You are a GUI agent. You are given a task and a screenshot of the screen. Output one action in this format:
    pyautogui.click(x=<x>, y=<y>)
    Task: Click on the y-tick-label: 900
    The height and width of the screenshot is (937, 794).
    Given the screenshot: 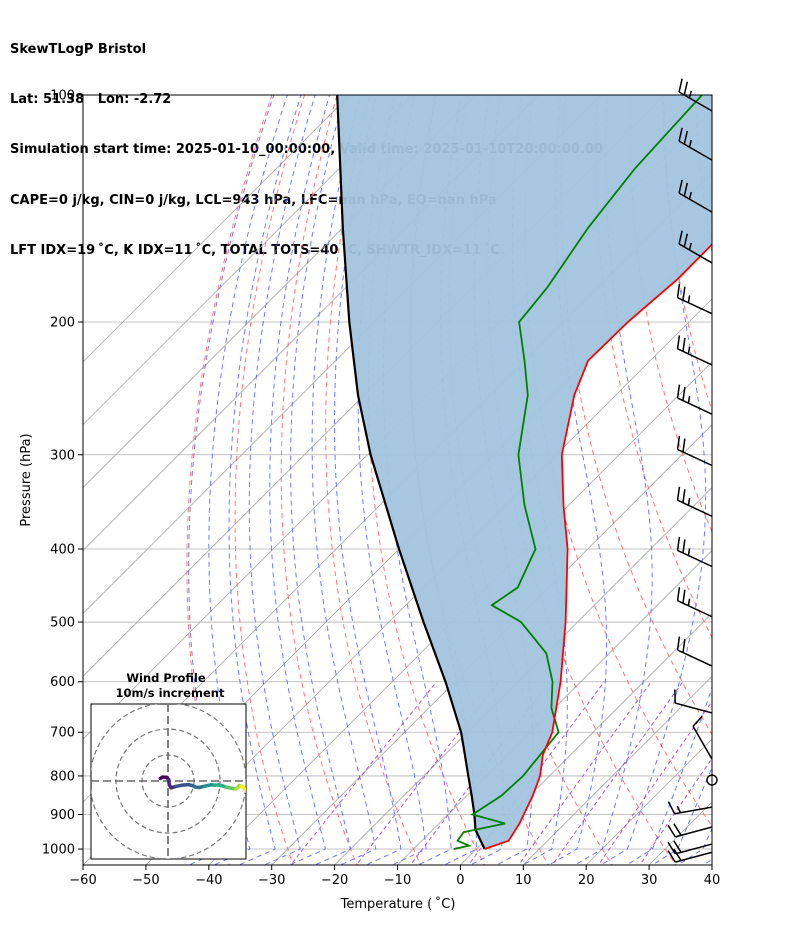 What is the action you would take?
    pyautogui.click(x=62, y=815)
    